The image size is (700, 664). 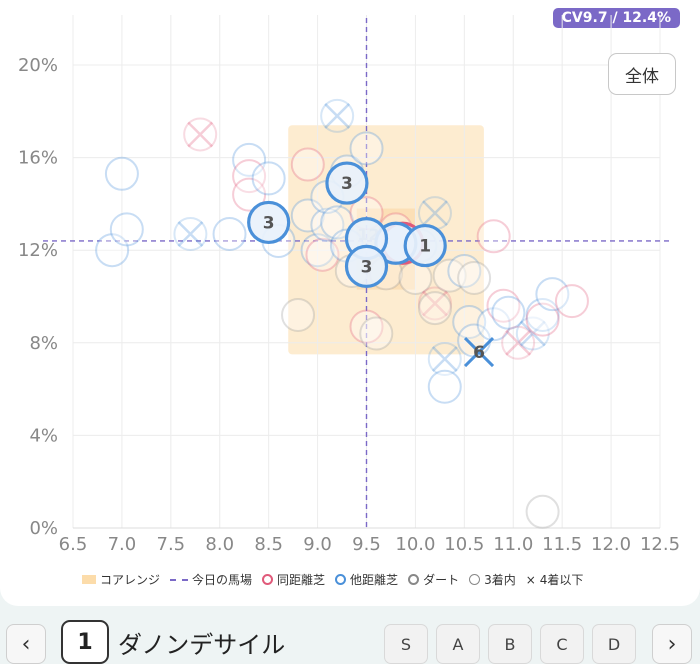 What do you see at coordinates (406, 644) in the screenshot?
I see `grade-s-button: S` at bounding box center [406, 644].